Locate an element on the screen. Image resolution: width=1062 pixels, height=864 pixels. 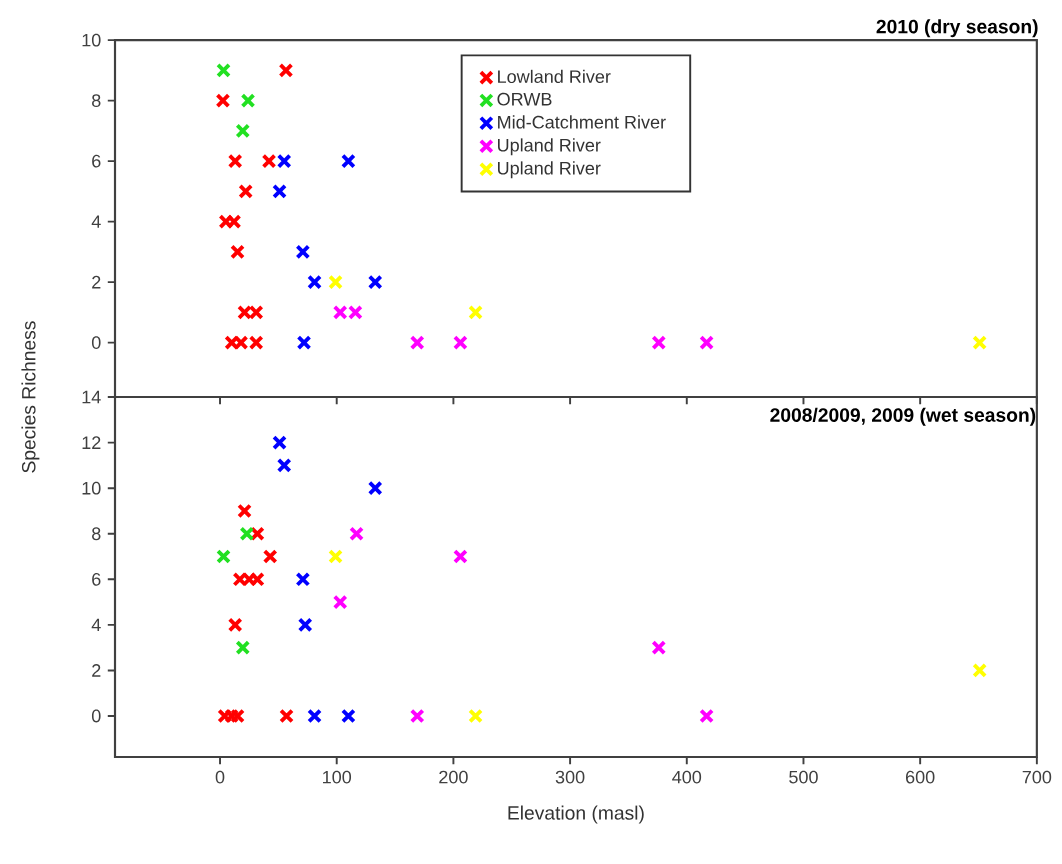
legend-label: ORWB is located at coordinates (524, 99).